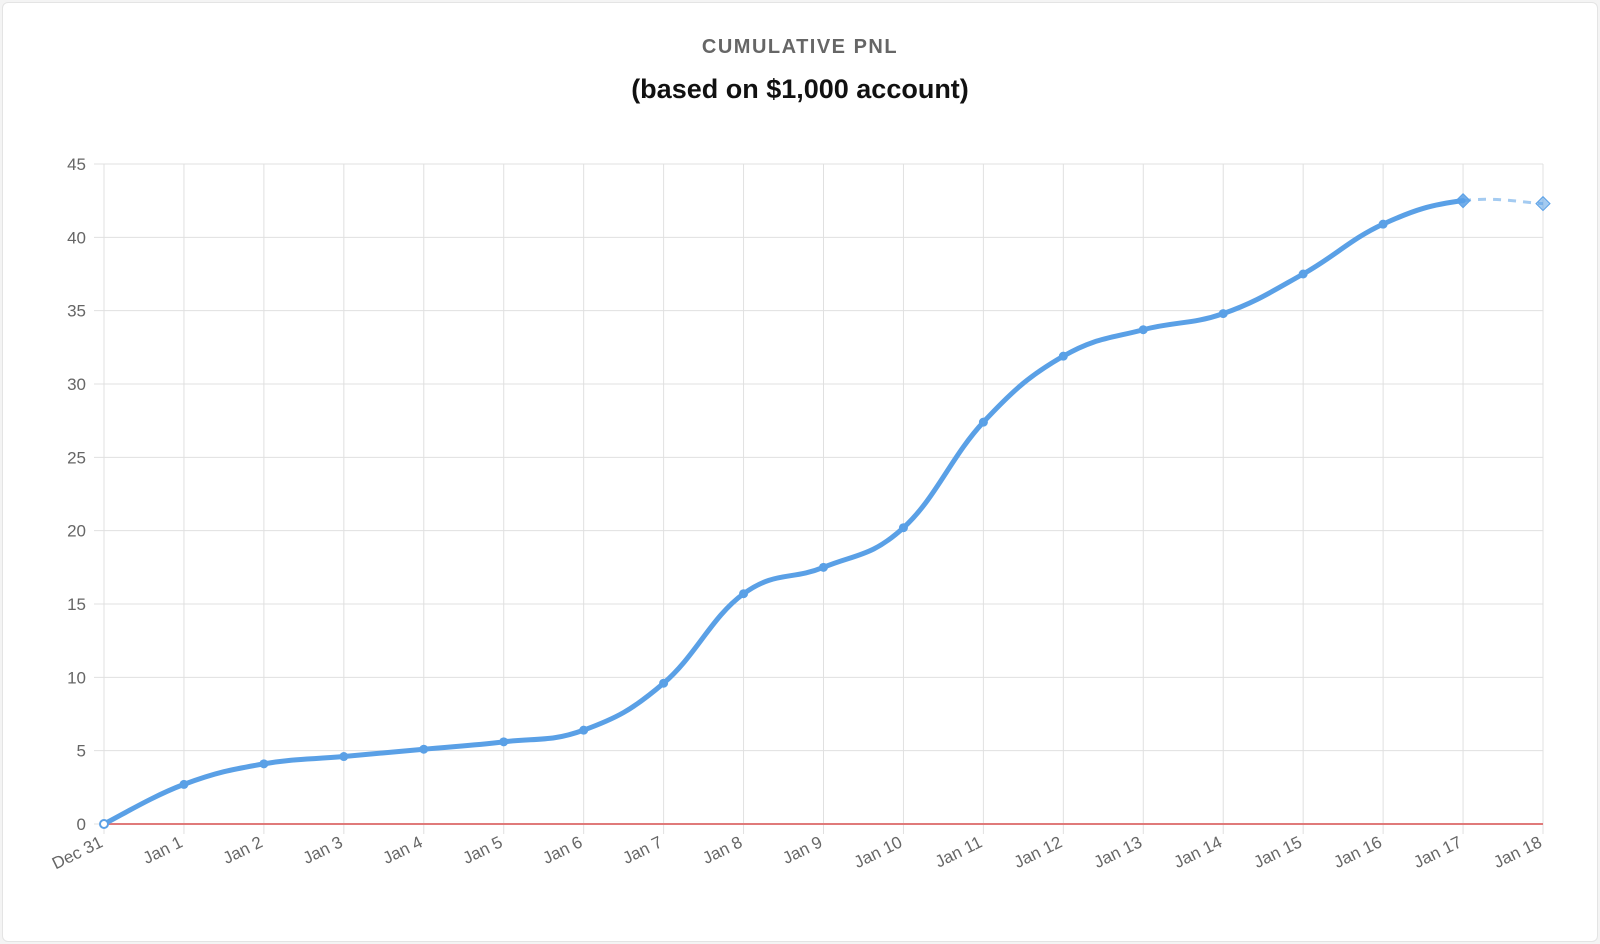 Image resolution: width=1600 pixels, height=944 pixels. I want to click on y-tick-label: 40, so click(76, 237).